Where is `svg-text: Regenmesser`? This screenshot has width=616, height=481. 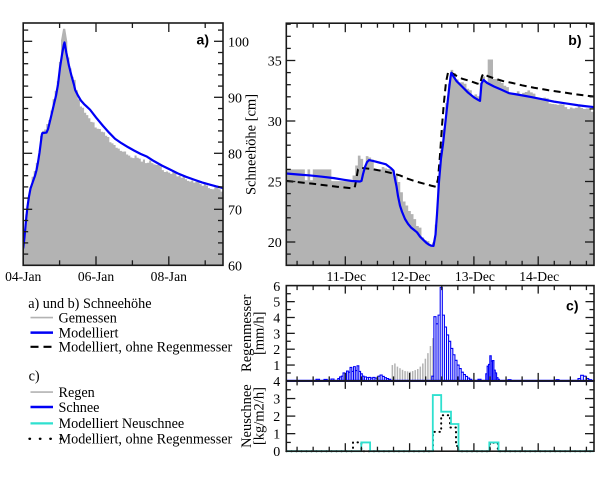
svg-text: Regenmesser is located at coordinates (247, 332).